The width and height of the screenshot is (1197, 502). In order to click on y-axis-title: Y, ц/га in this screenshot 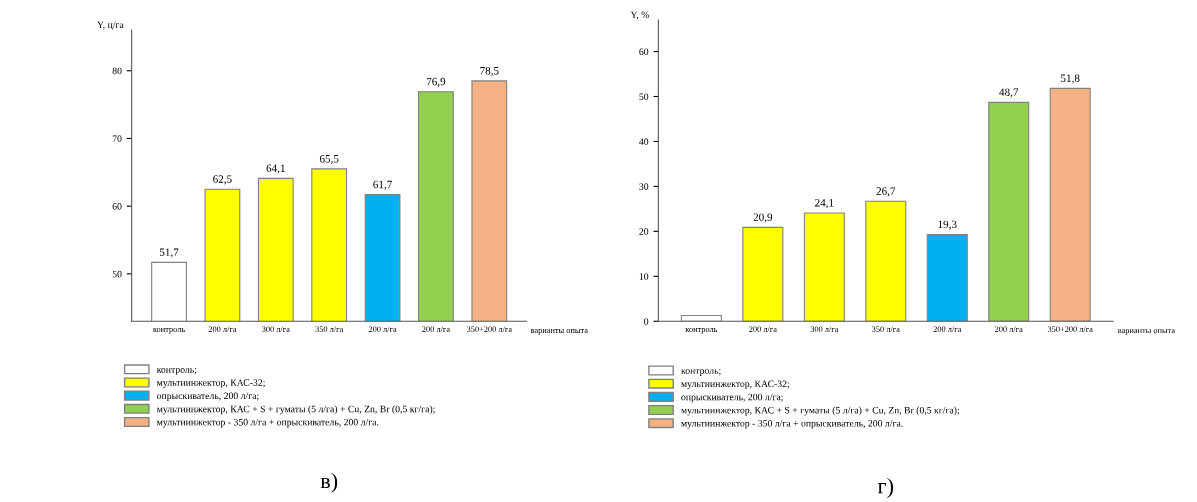, I will do `click(110, 25)`.